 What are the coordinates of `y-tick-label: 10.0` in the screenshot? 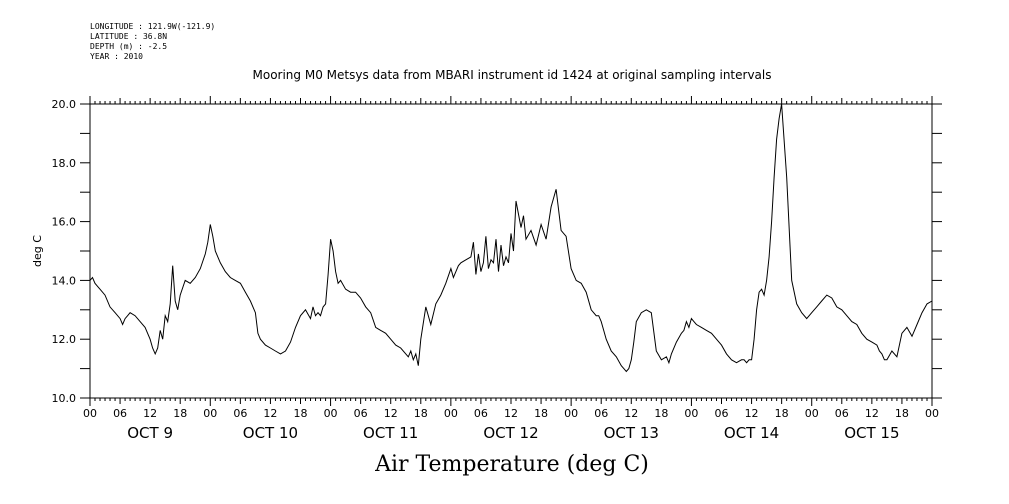 It's located at (64, 398).